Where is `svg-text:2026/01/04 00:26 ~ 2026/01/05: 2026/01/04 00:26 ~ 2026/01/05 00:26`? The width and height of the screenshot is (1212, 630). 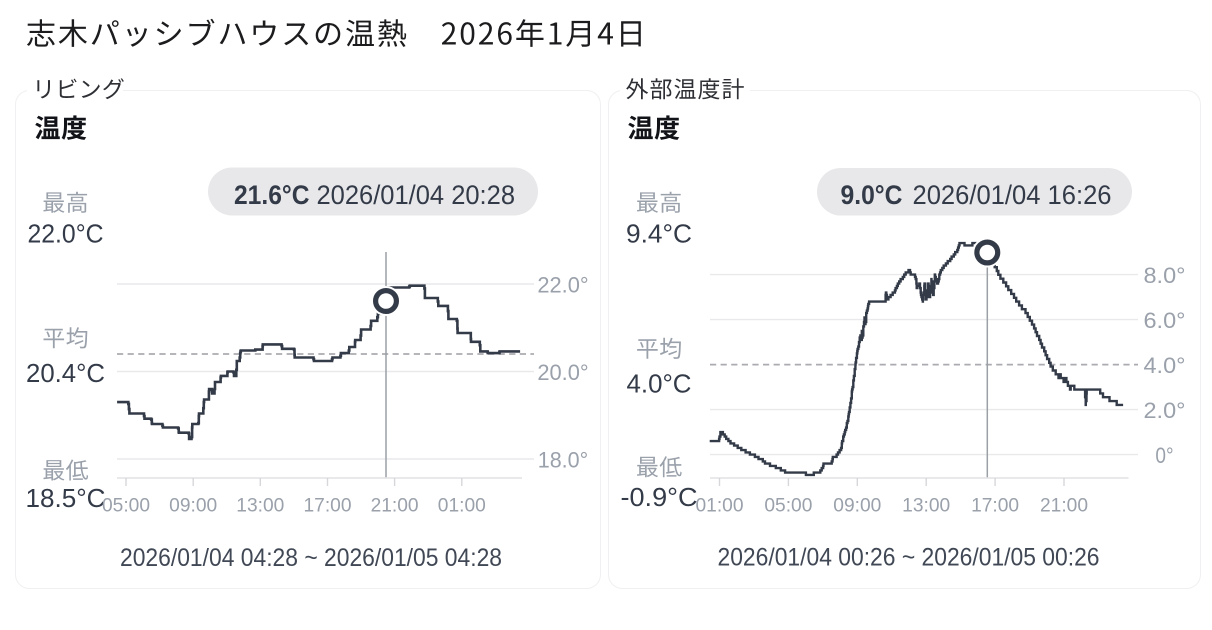
svg-text:2026/01/04 00:26 ~ 2026/01/05: 2026/01/04 00:26 ~ 2026/01/05 00:26 is located at coordinates (909, 558).